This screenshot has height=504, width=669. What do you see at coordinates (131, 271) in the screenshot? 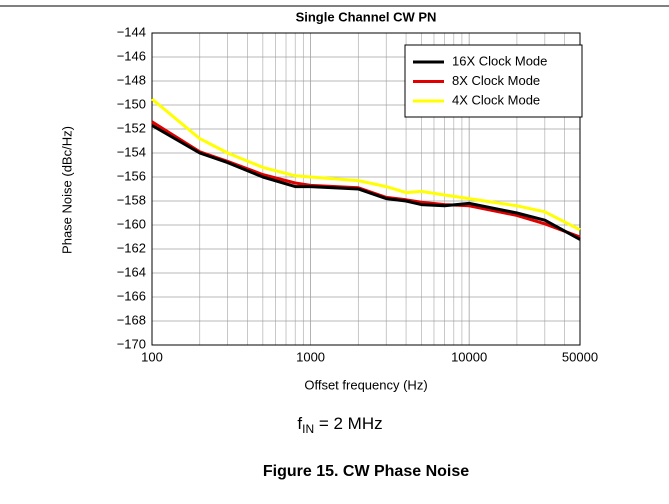
I see `y-tick-label: −164` at bounding box center [131, 271].